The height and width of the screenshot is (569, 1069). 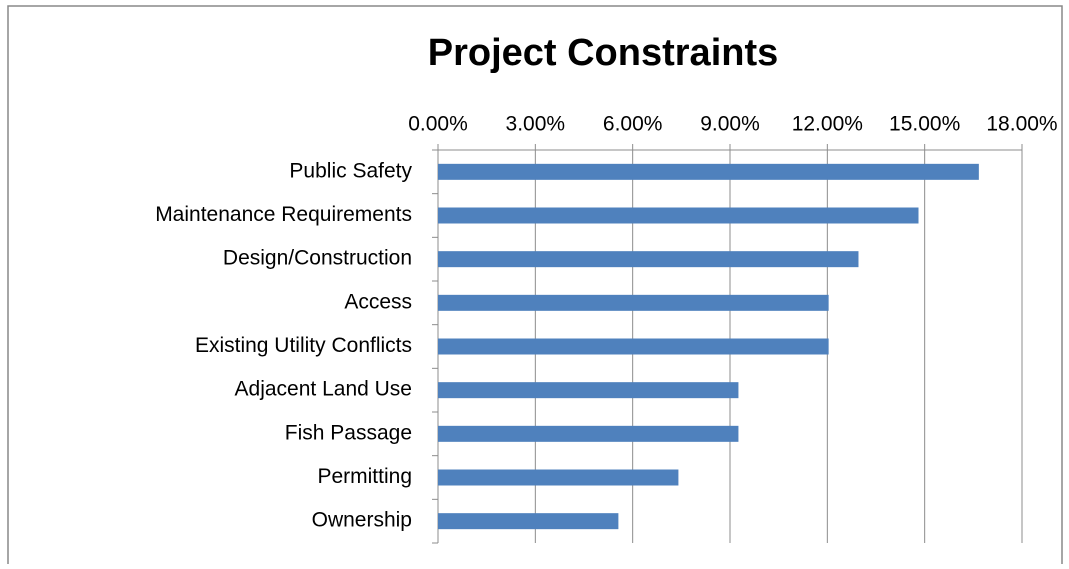 I want to click on x-tick-label: 9.00%, so click(x=730, y=124).